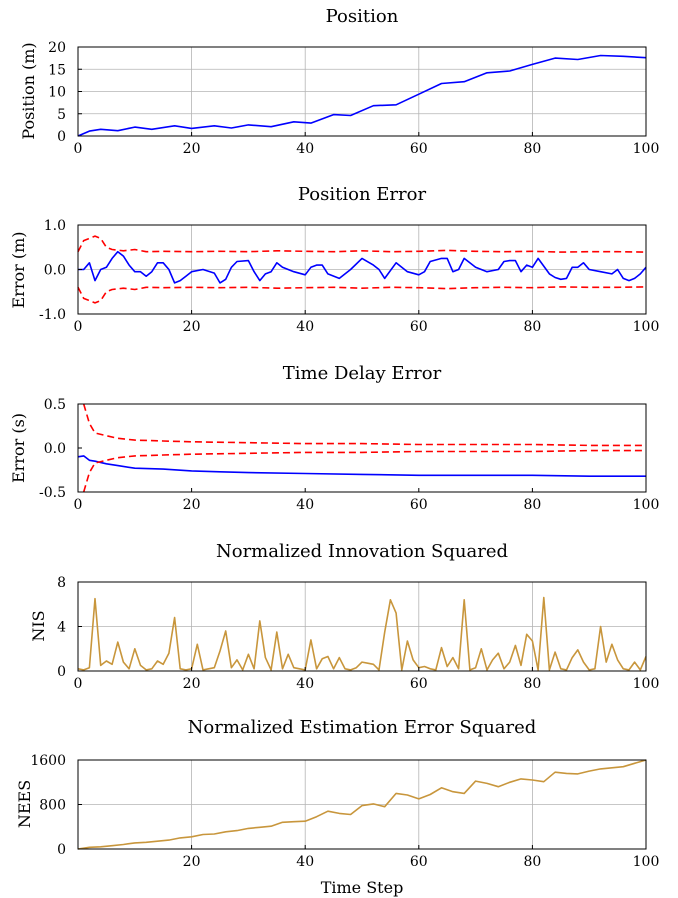 The width and height of the screenshot is (678, 898). Describe the element at coordinates (57, 48) in the screenshot. I see `y-tick-label: 20` at that location.